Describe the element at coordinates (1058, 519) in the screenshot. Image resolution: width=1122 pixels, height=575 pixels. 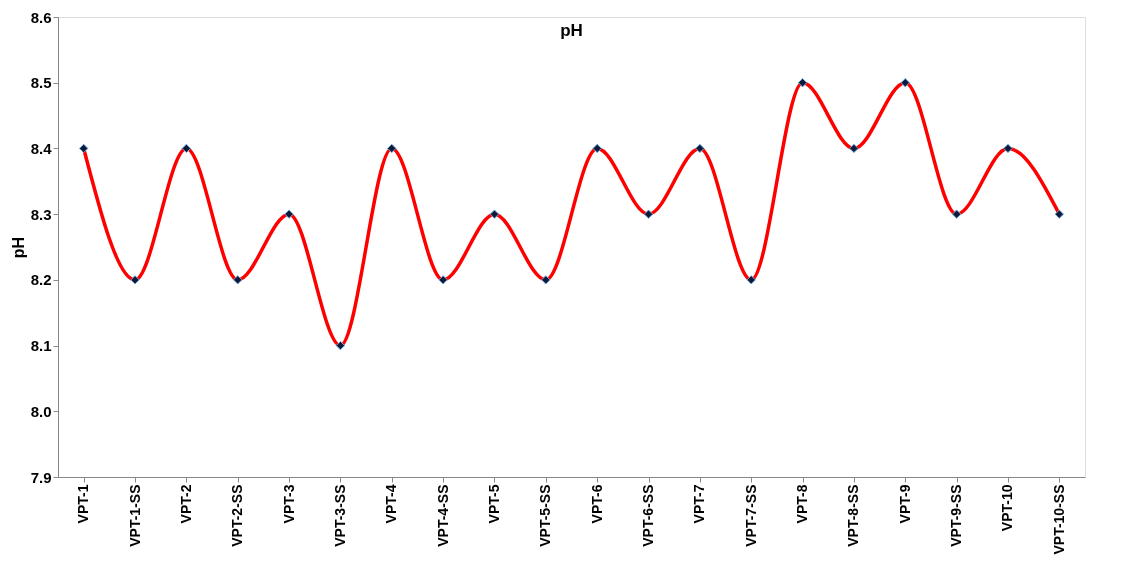
I see `x-tick-label: VPT-10-SS` at that location.